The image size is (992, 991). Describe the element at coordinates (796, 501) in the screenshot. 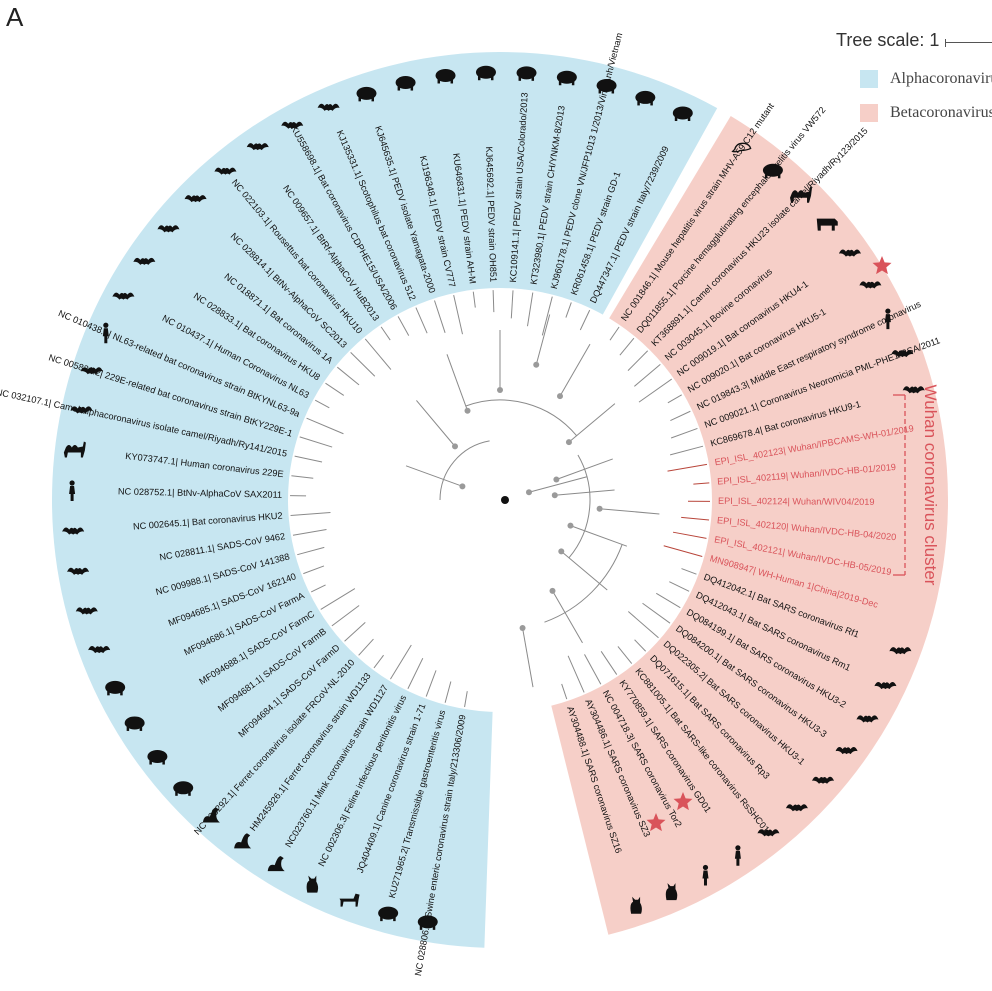

I see `beta-leaf-label: EPI_ISL_402124| Wuhan/WIV04/2019` at that location.